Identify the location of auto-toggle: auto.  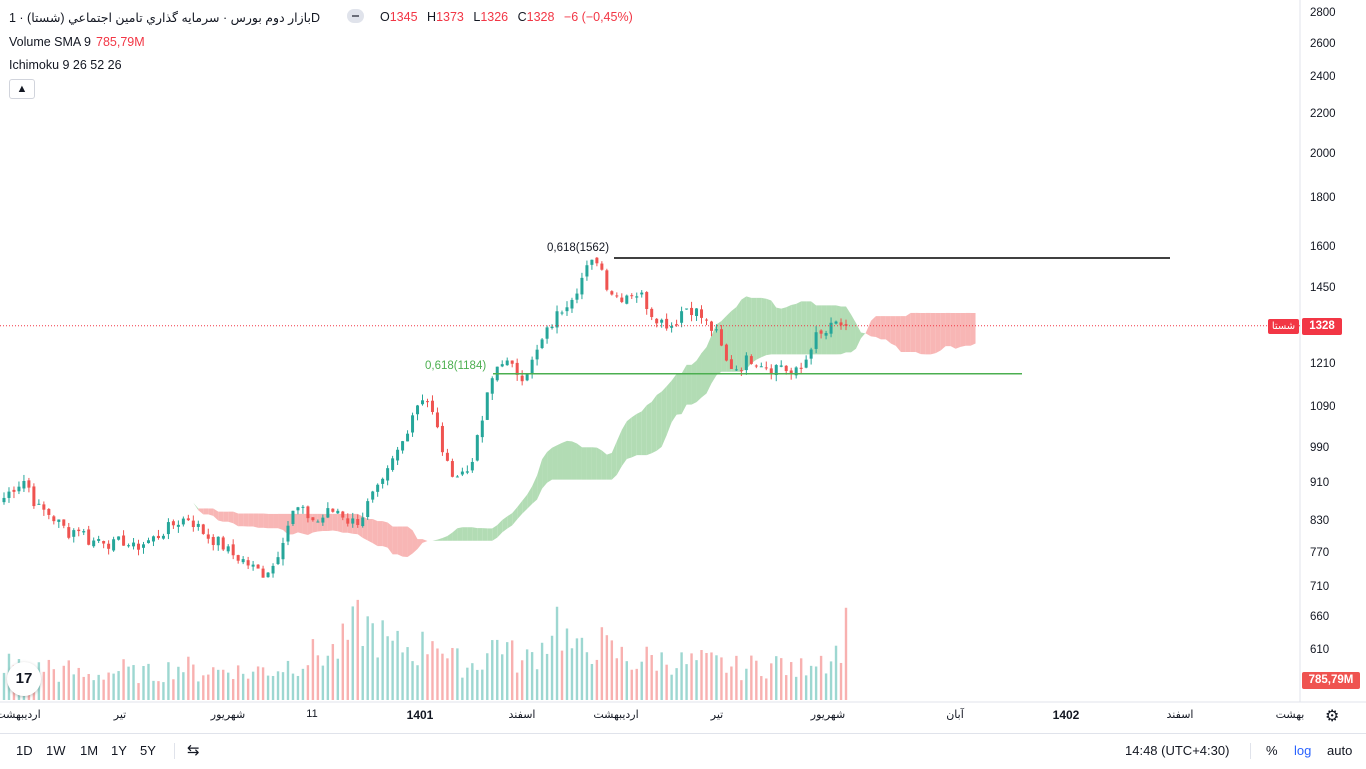
(1339, 750).